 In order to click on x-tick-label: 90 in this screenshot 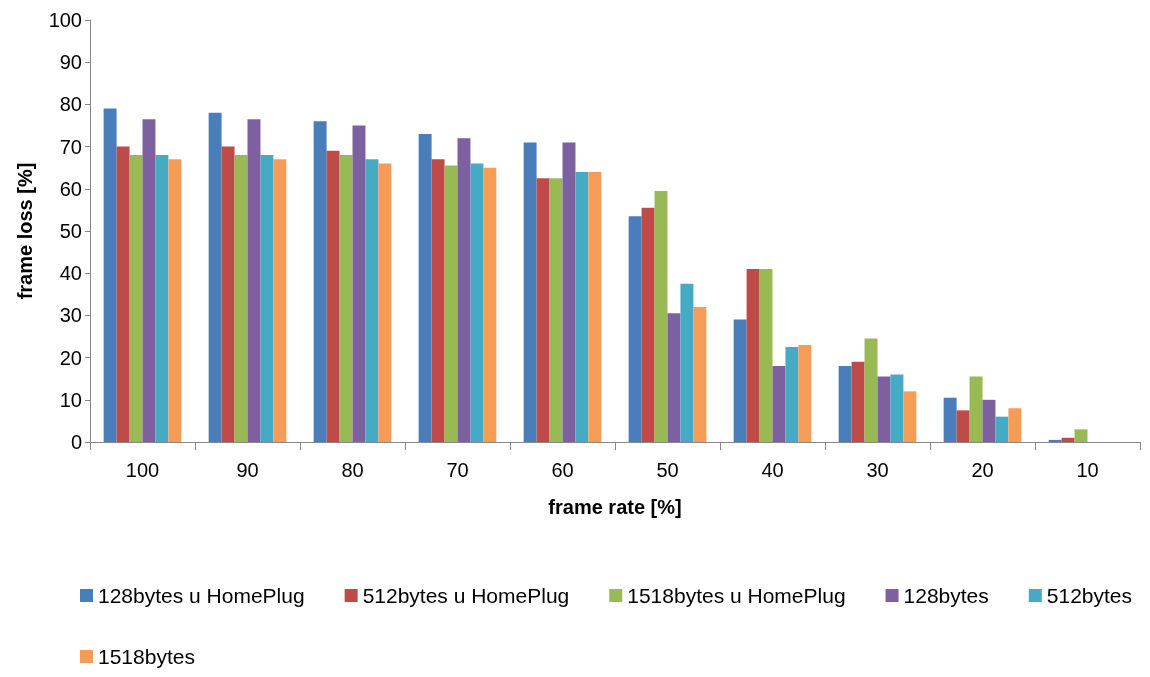, I will do `click(247, 470)`.